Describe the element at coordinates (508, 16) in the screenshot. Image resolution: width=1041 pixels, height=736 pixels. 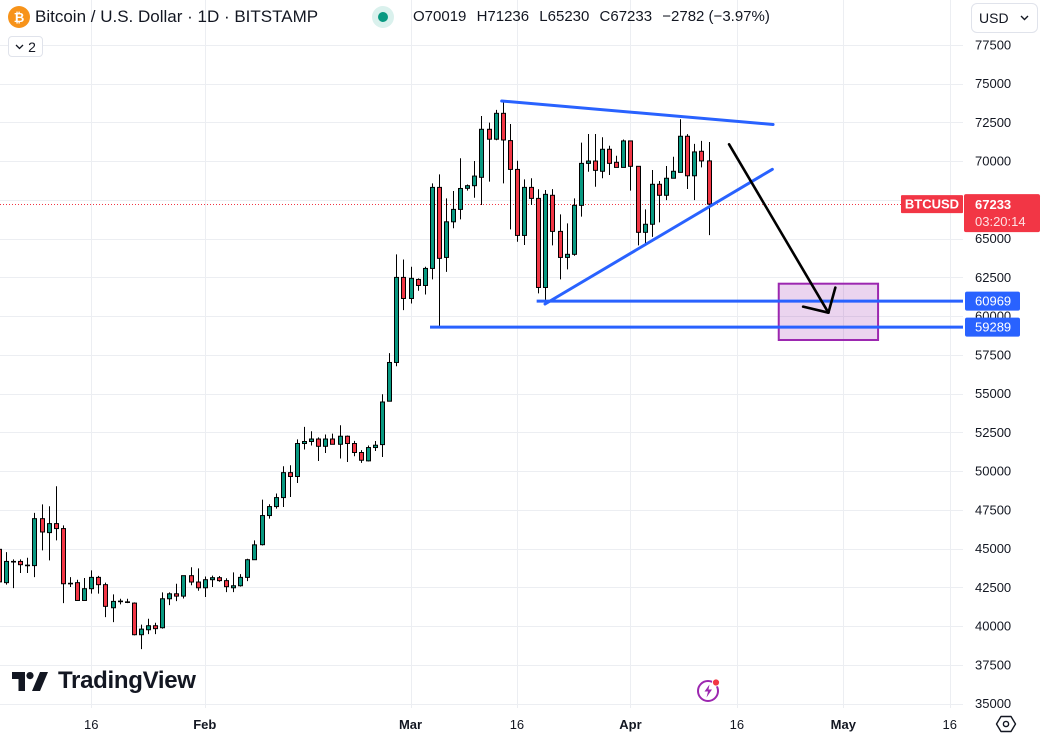
I see `high-value: 71236` at that location.